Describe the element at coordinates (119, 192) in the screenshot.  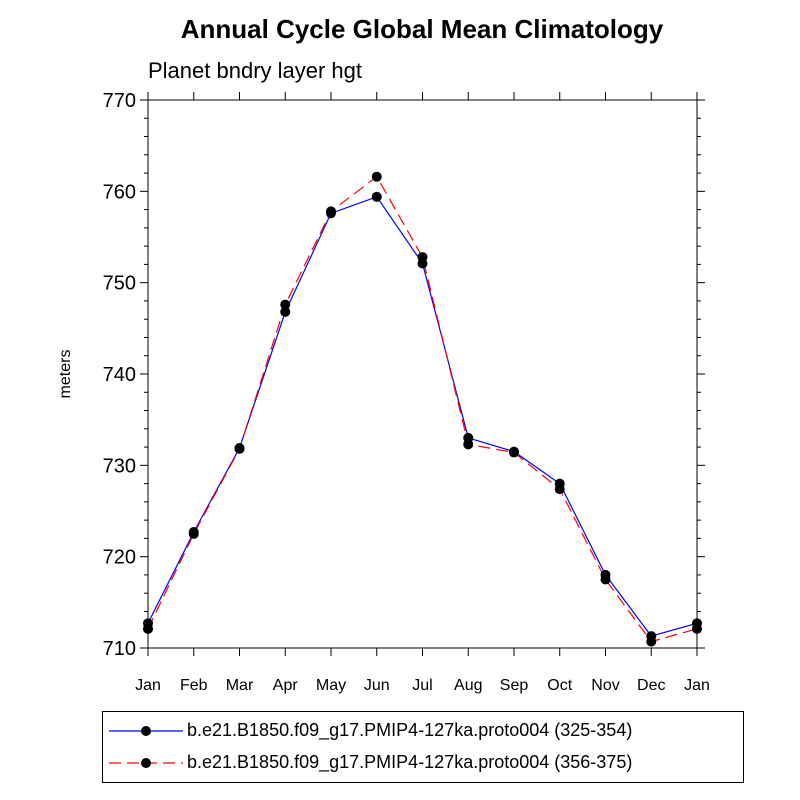
I see `y-tick-label: 760` at that location.